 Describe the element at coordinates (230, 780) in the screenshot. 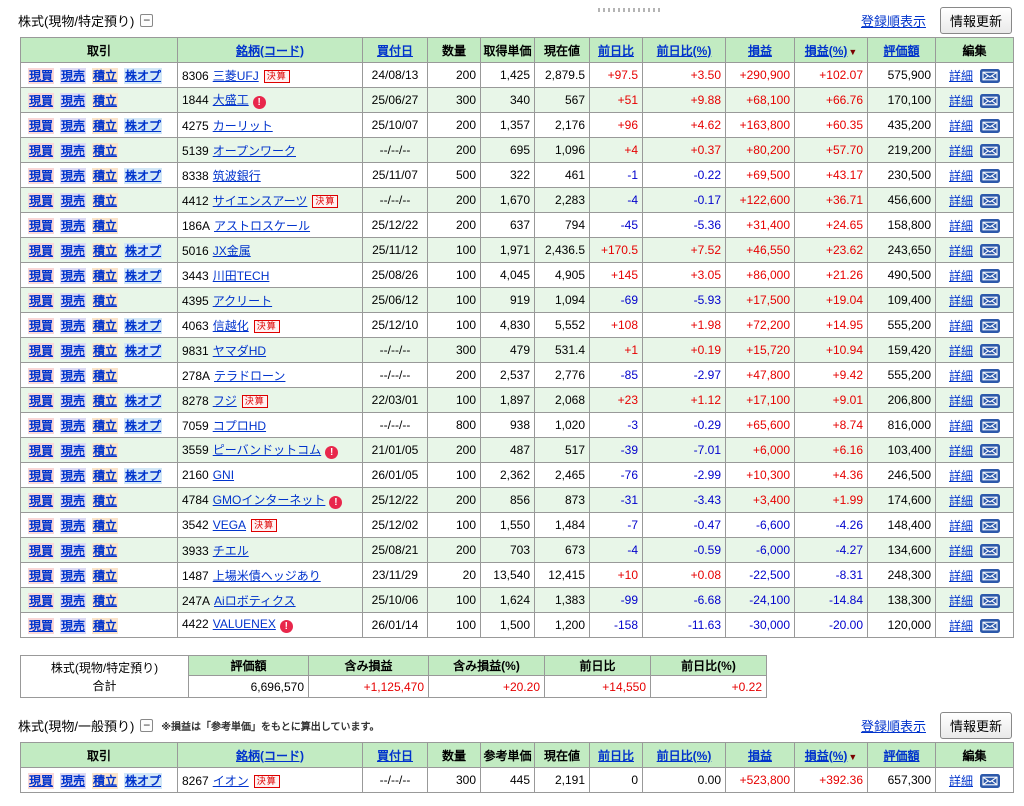

I see `stock-name-link: イオン` at that location.